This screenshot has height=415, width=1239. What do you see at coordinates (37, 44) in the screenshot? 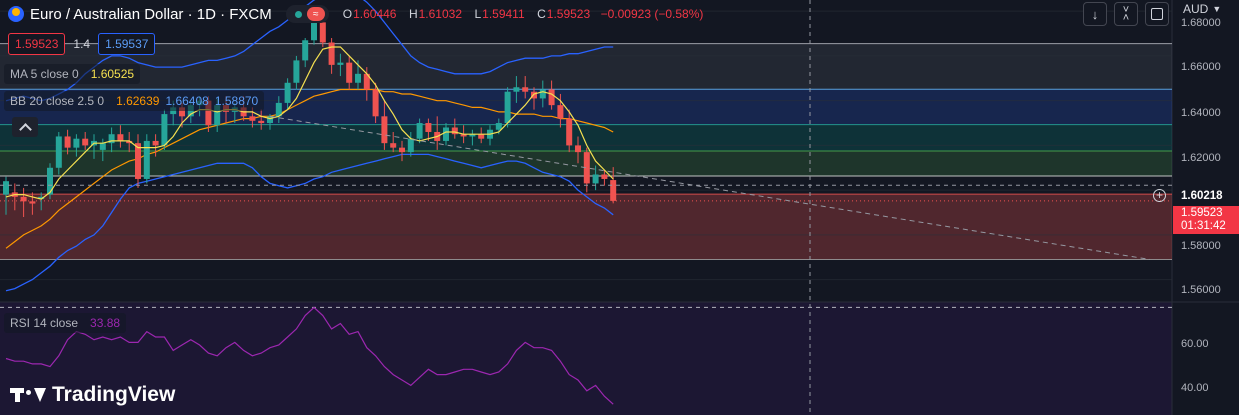
I see `sell-button: 1.59523` at bounding box center [37, 44].